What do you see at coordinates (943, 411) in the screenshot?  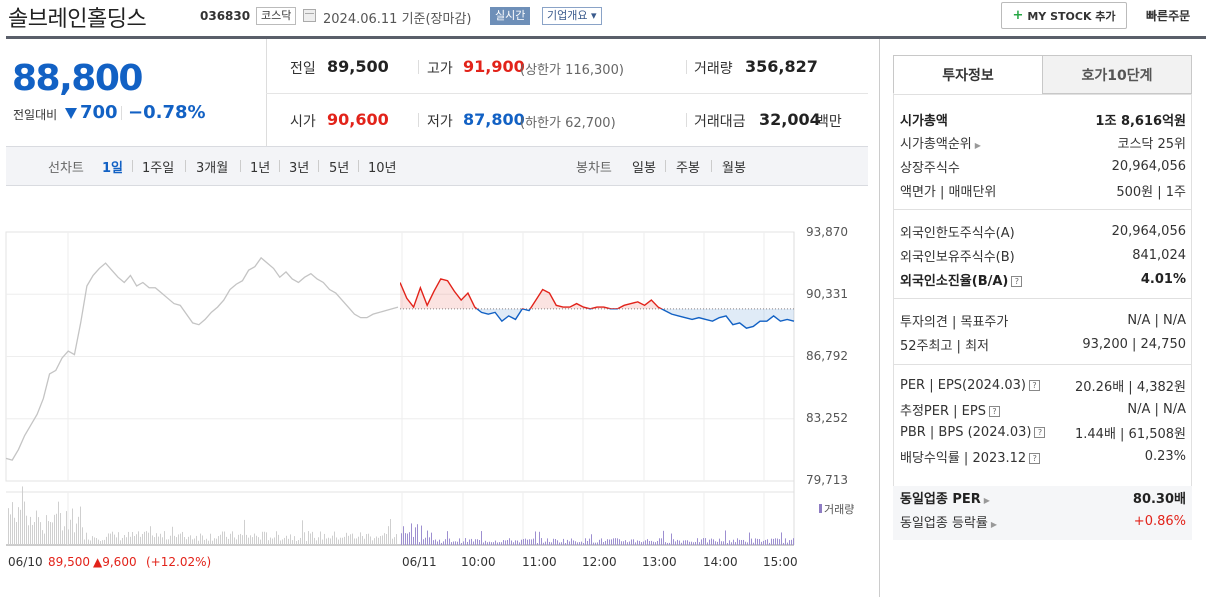 I see `est-per-label: 추정PER | EPS` at bounding box center [943, 411].